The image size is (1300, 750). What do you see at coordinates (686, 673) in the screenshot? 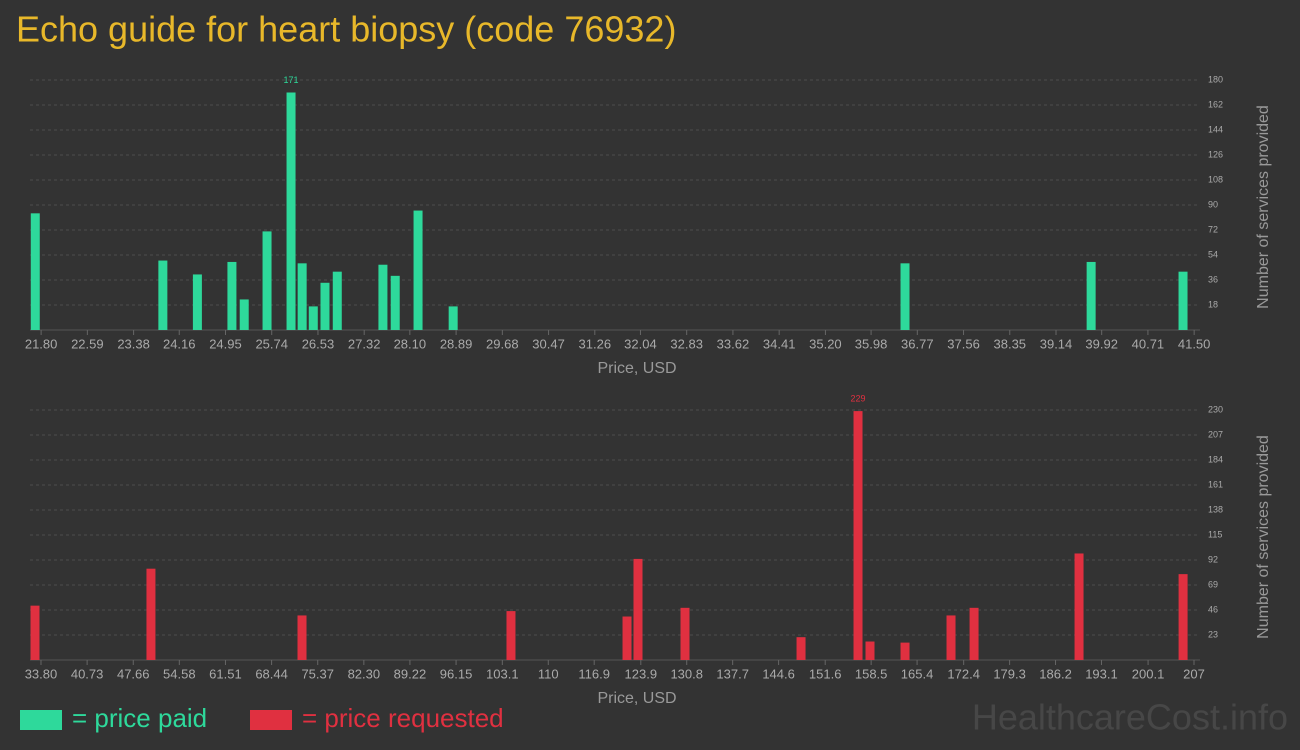
I see `x-tick-label: 130.8` at bounding box center [686, 673].